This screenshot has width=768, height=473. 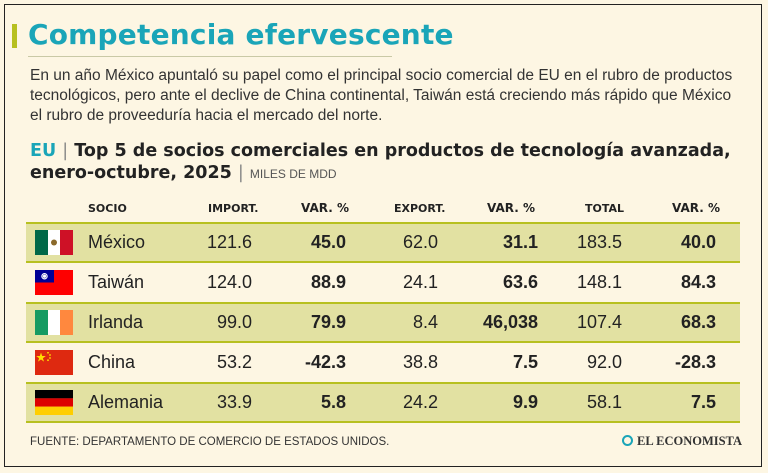 What do you see at coordinates (698, 322) in the screenshot?
I see `row-total-var: 68.3` at bounding box center [698, 322].